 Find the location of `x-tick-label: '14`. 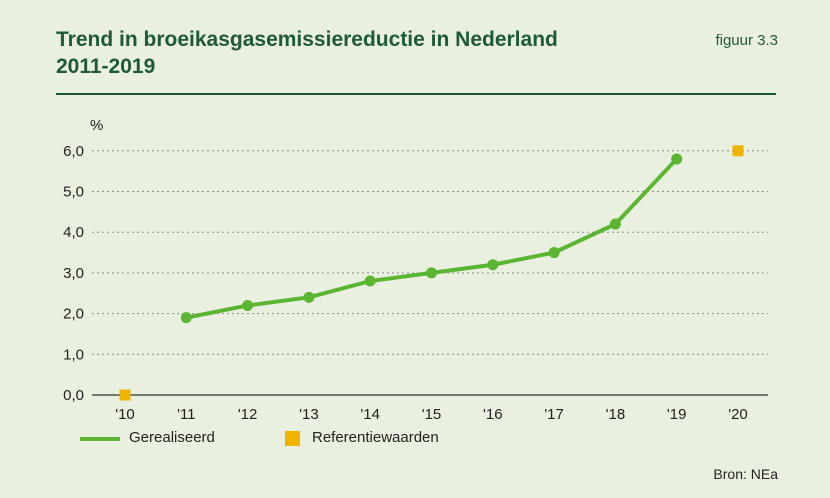

x-tick-label: '14 is located at coordinates (370, 414).